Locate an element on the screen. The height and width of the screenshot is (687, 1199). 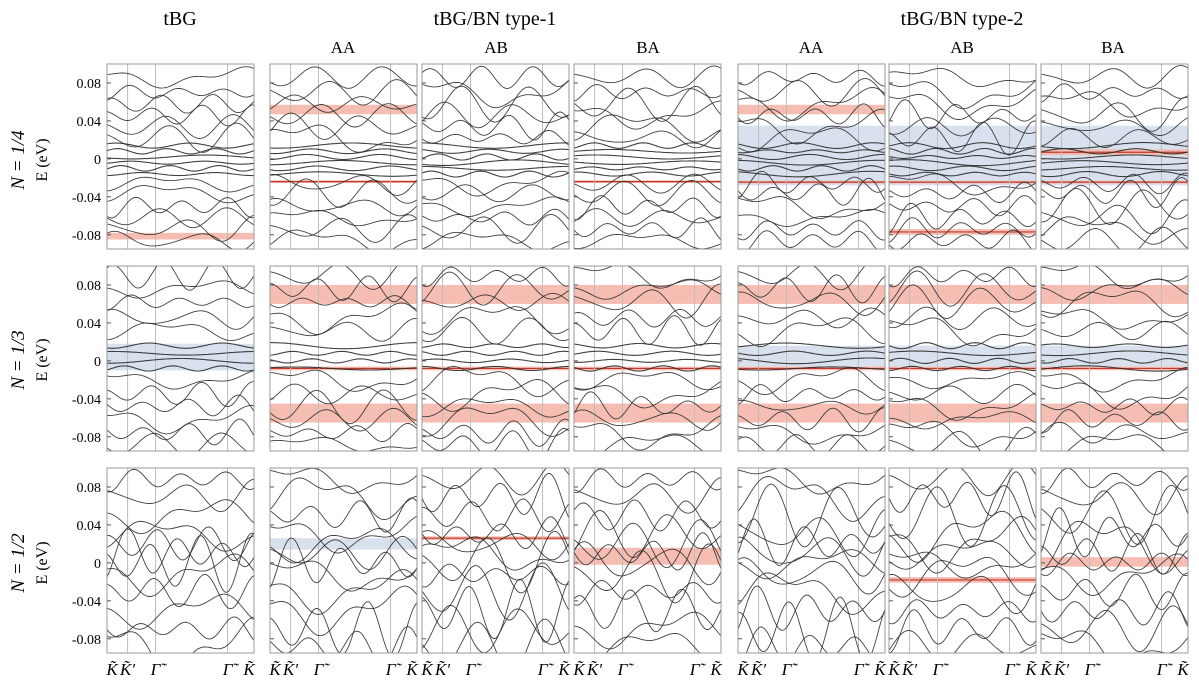
xtick-label: Γ̃ is located at coordinates (546, 669).